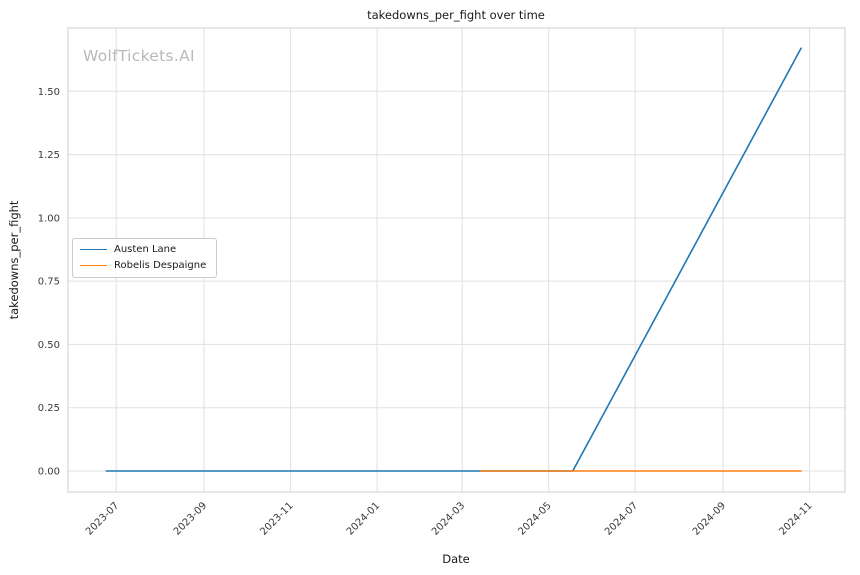  Describe the element at coordinates (456, 15) in the screenshot. I see `chart-title: takedowns_per_fight over time` at that location.